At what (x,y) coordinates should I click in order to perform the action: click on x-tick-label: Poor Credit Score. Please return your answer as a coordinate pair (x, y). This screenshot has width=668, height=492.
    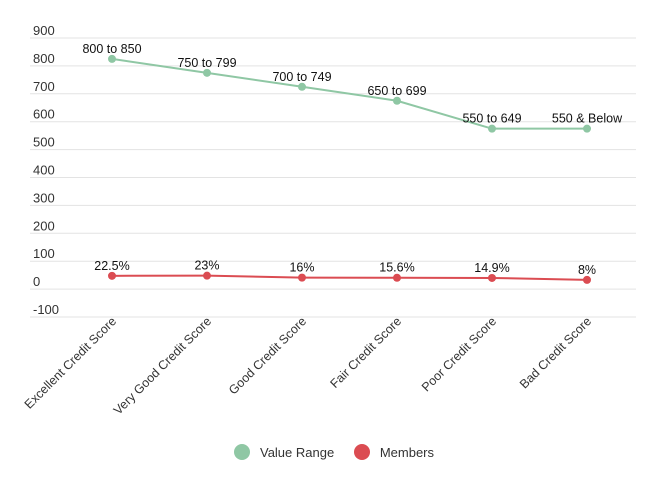
    Looking at the image, I should click on (459, 354).